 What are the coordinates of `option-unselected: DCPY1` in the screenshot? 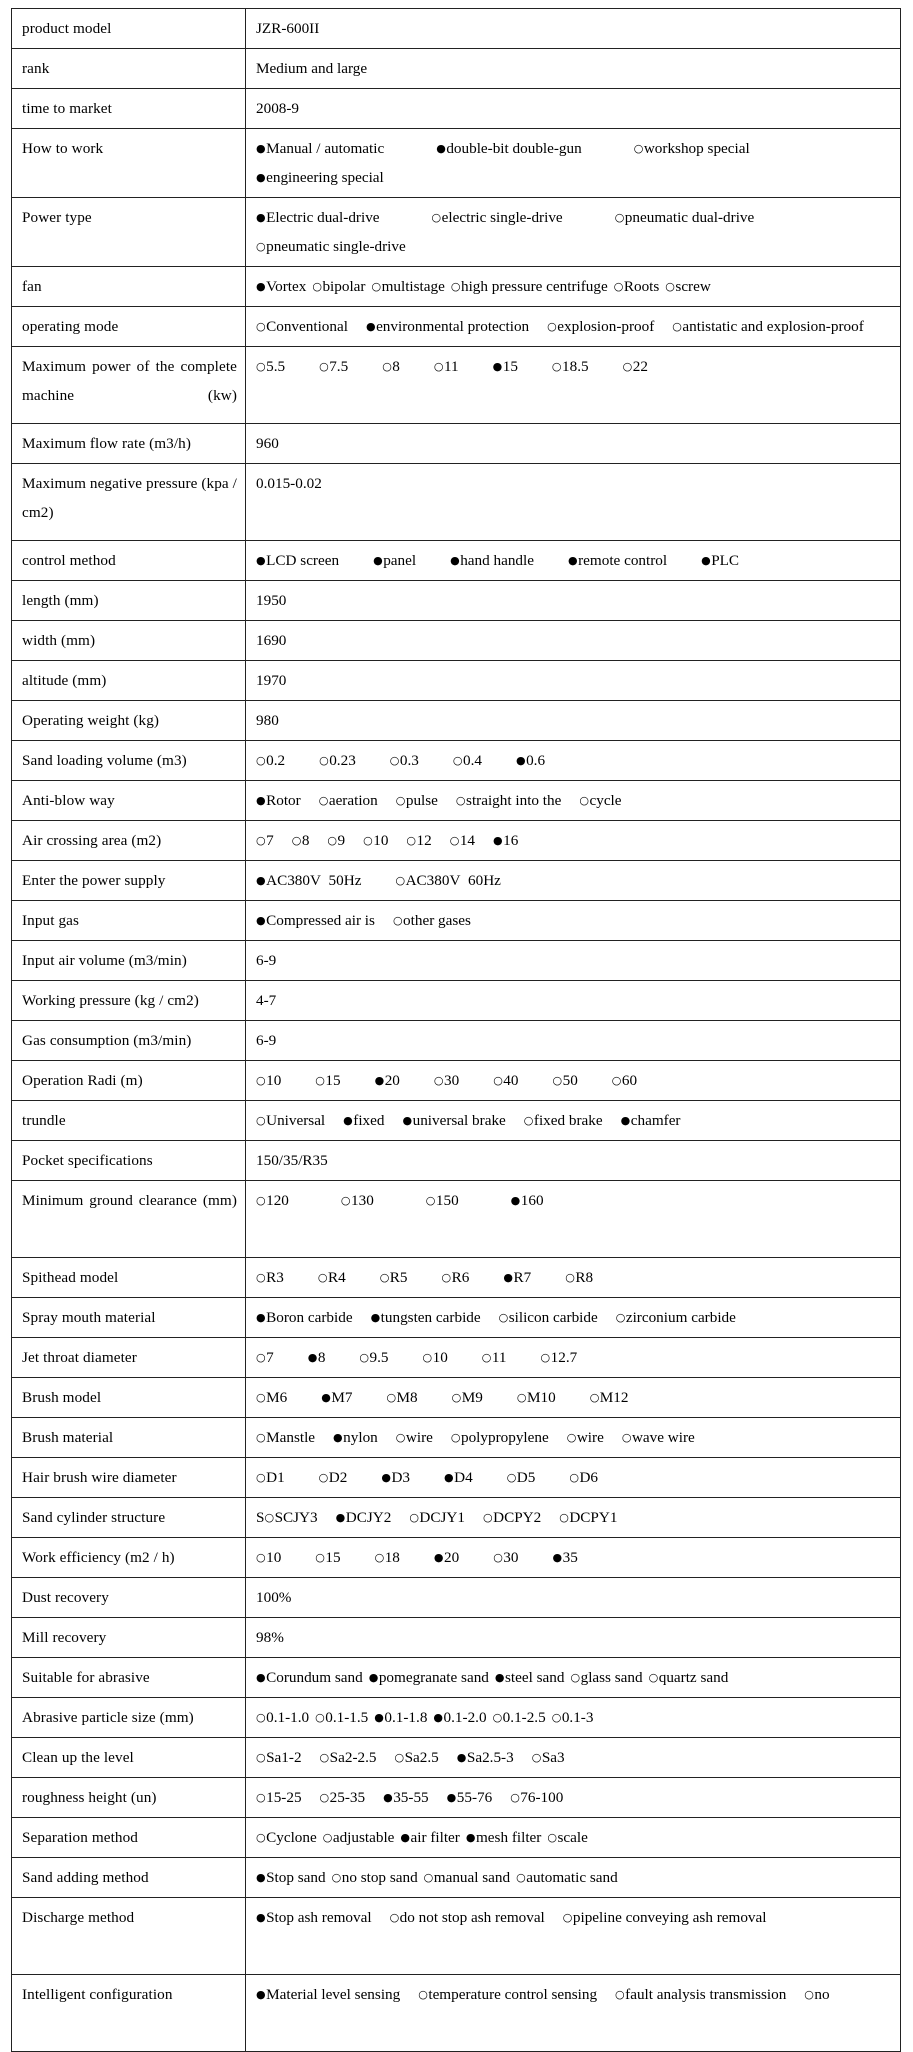 It's located at (588, 1517).